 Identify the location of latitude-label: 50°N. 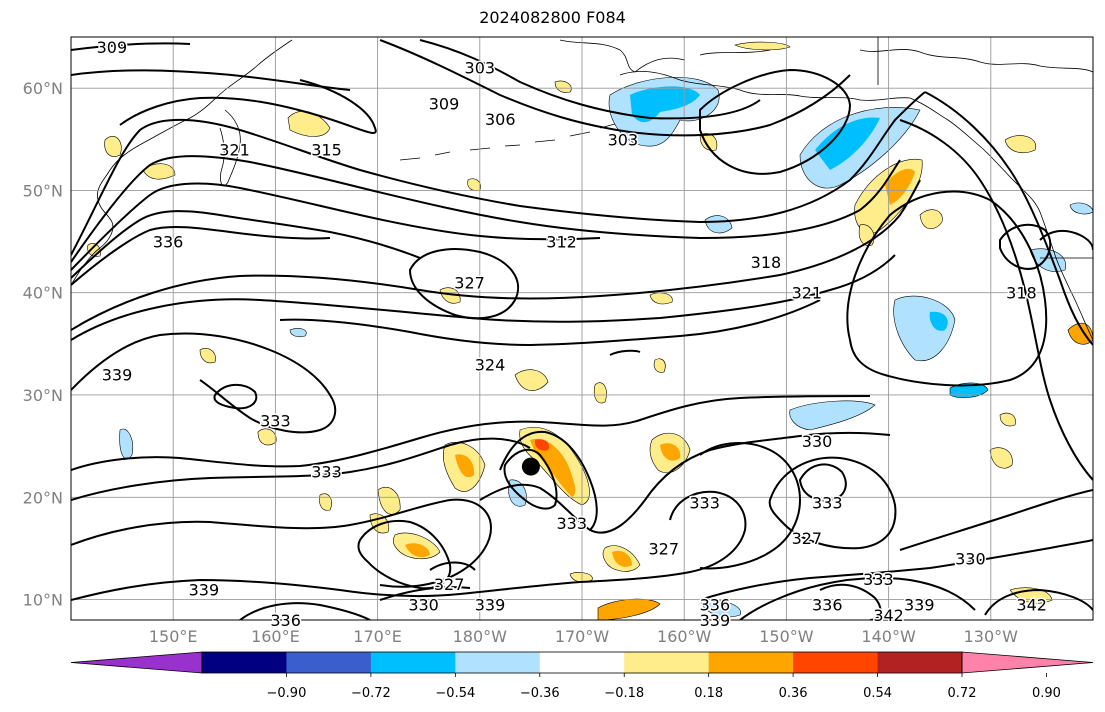
(43, 190).